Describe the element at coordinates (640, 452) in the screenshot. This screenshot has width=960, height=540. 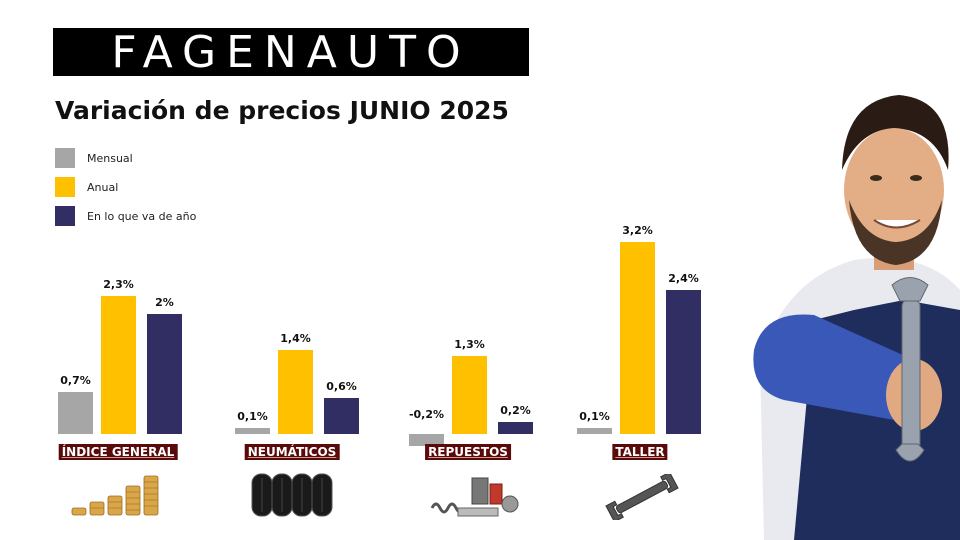
I see `category-label-taller: TALLER` at that location.